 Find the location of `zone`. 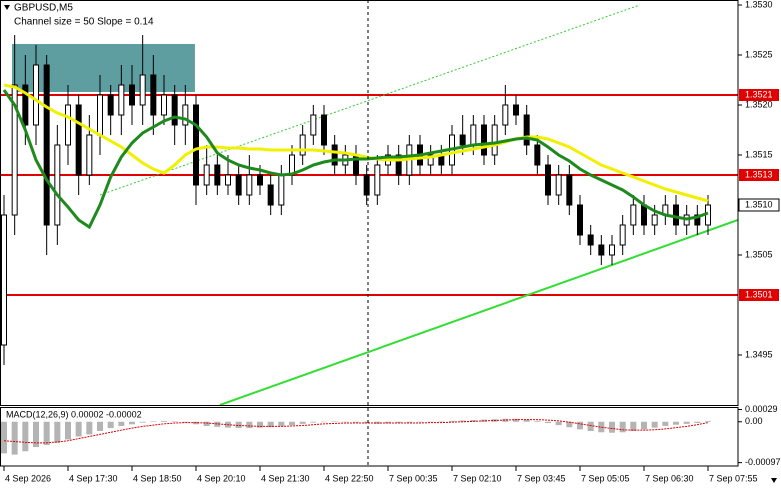

zone is located at coordinates (103, 68).